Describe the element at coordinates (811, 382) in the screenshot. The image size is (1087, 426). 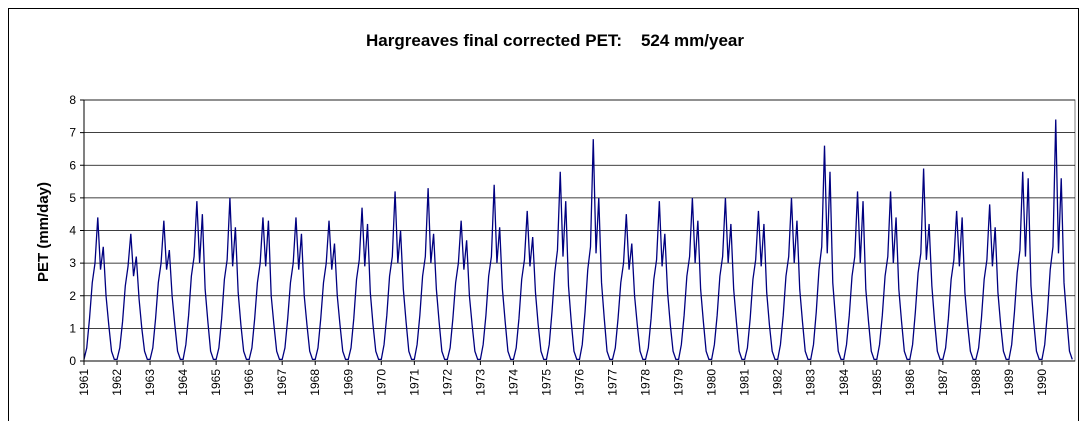
I see `x-tick-label: 1983` at that location.